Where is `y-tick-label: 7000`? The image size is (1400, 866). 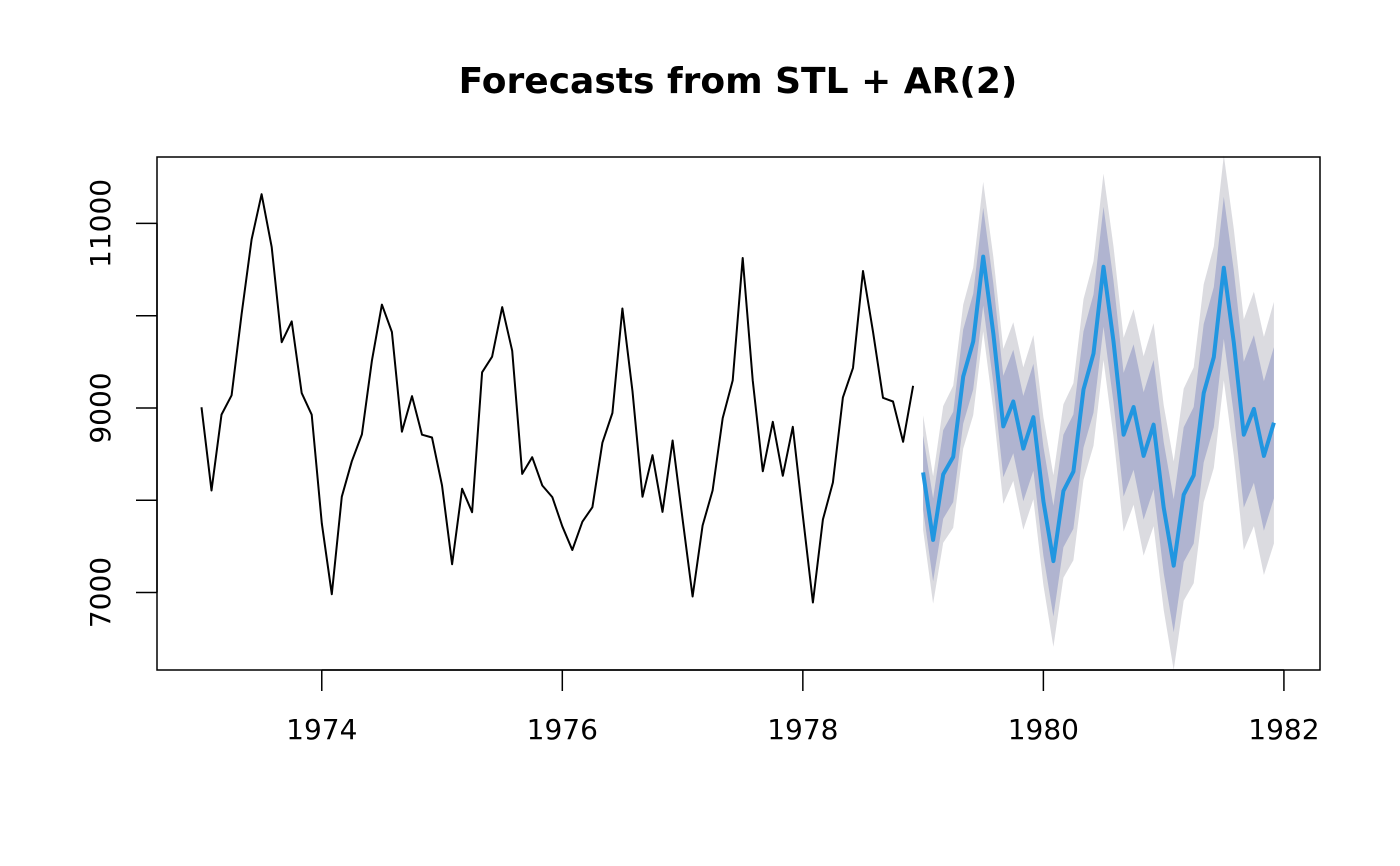
y-tick-label: 7000 is located at coordinates (100, 592).